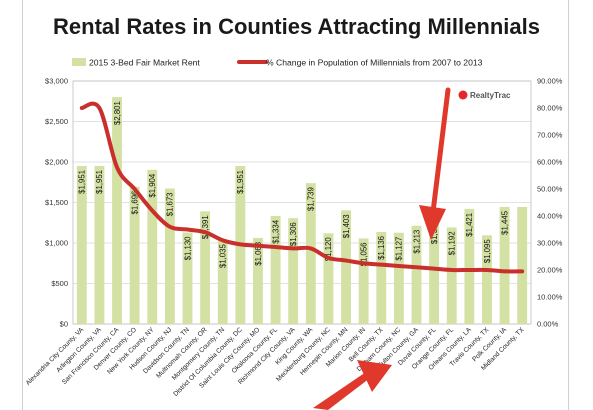 The width and height of the screenshot is (593, 410). Describe the element at coordinates (550, 189) in the screenshot. I see `y-right-tick-label: 50.00%` at that location.